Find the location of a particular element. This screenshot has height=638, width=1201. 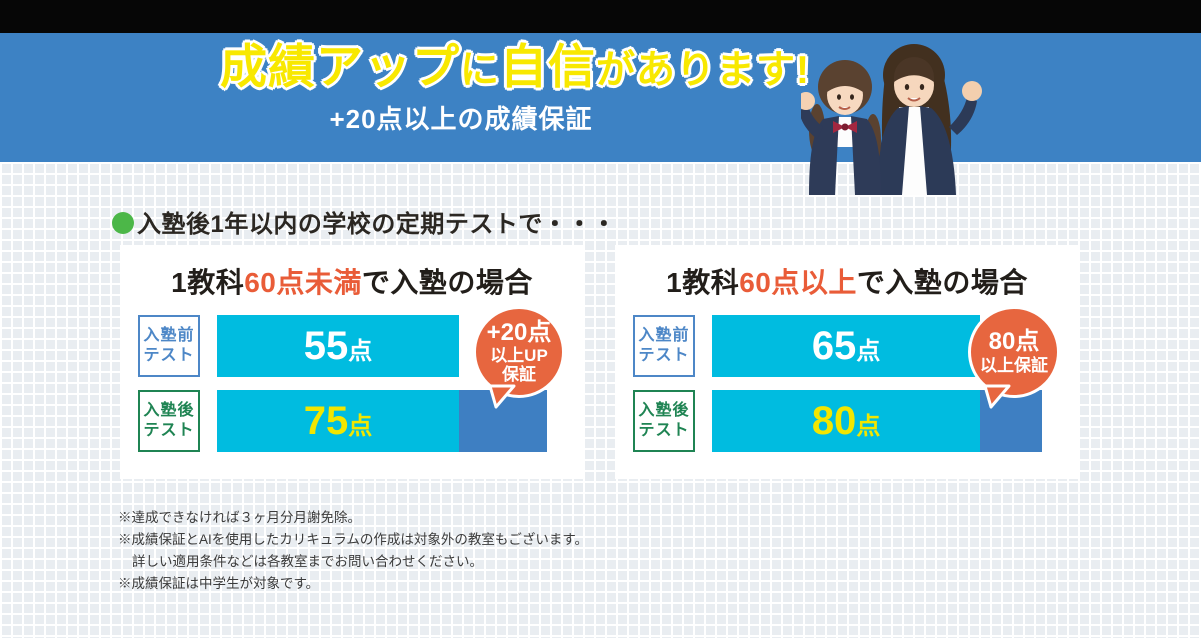

badge-line: 80点 is located at coordinates (1014, 342).